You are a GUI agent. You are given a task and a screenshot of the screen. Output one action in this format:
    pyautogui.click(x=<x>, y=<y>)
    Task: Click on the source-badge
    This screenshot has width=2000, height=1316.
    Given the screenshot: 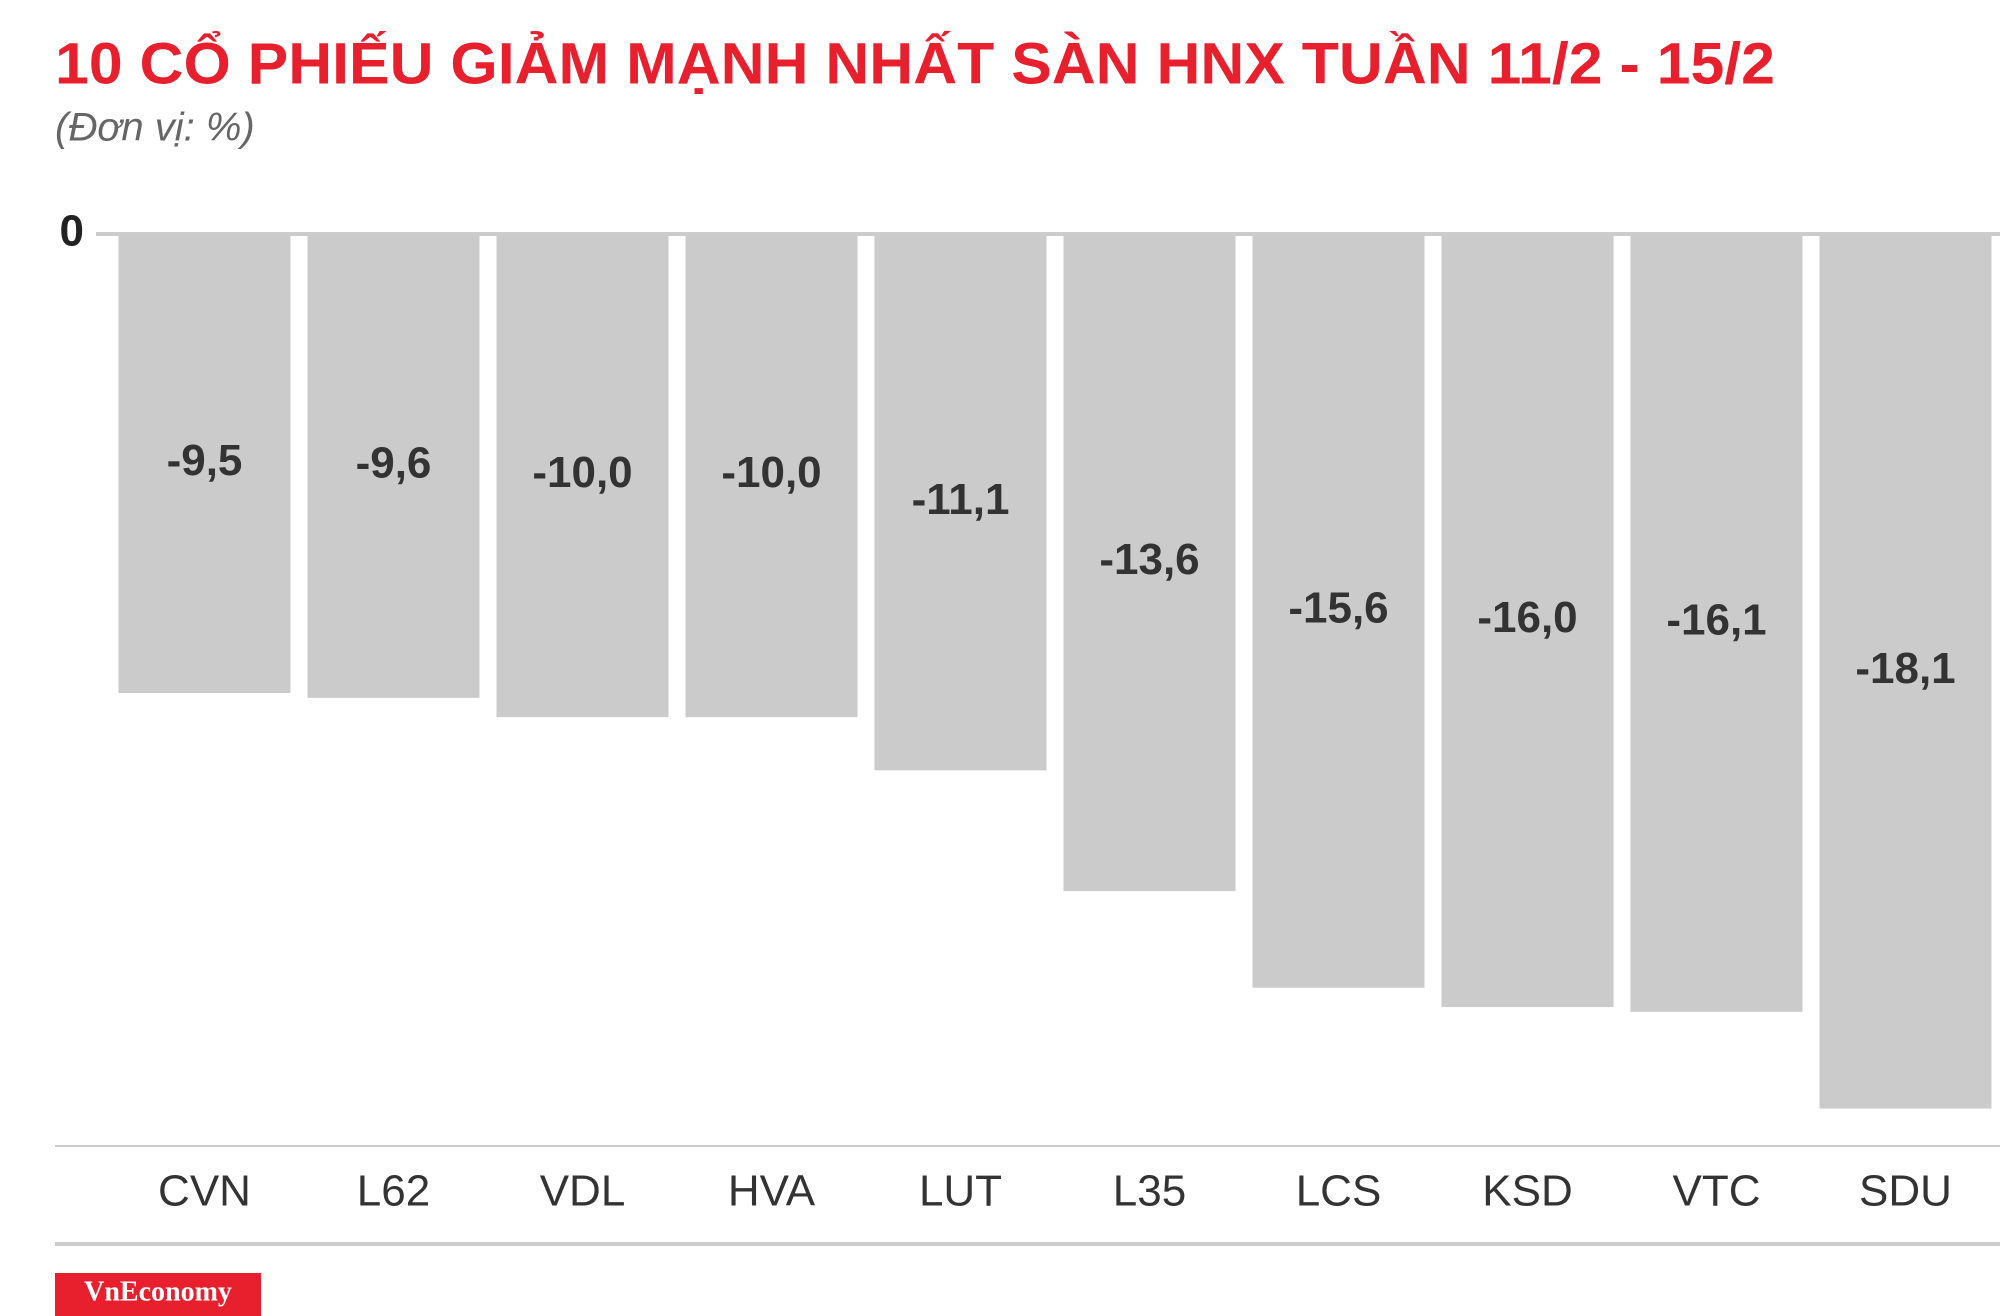 What is the action you would take?
    pyautogui.click(x=158, y=1294)
    